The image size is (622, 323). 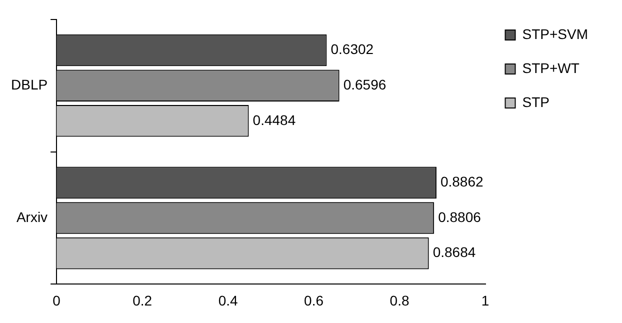 I want to click on legend-label: STP+SVM, so click(x=555, y=34).